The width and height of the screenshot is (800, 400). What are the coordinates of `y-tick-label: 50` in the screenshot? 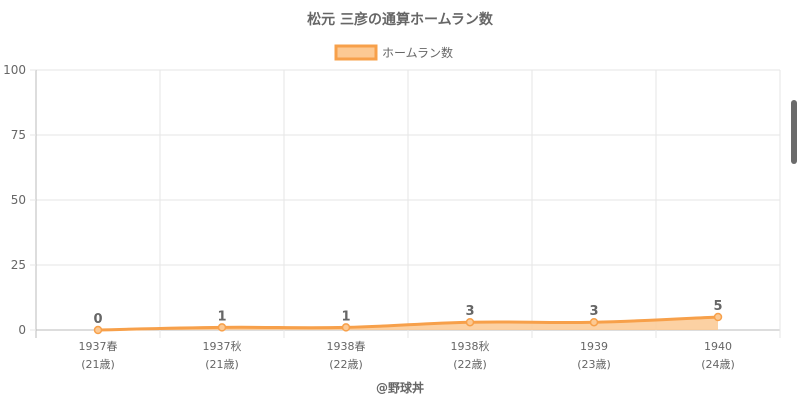 It's located at (18, 200).